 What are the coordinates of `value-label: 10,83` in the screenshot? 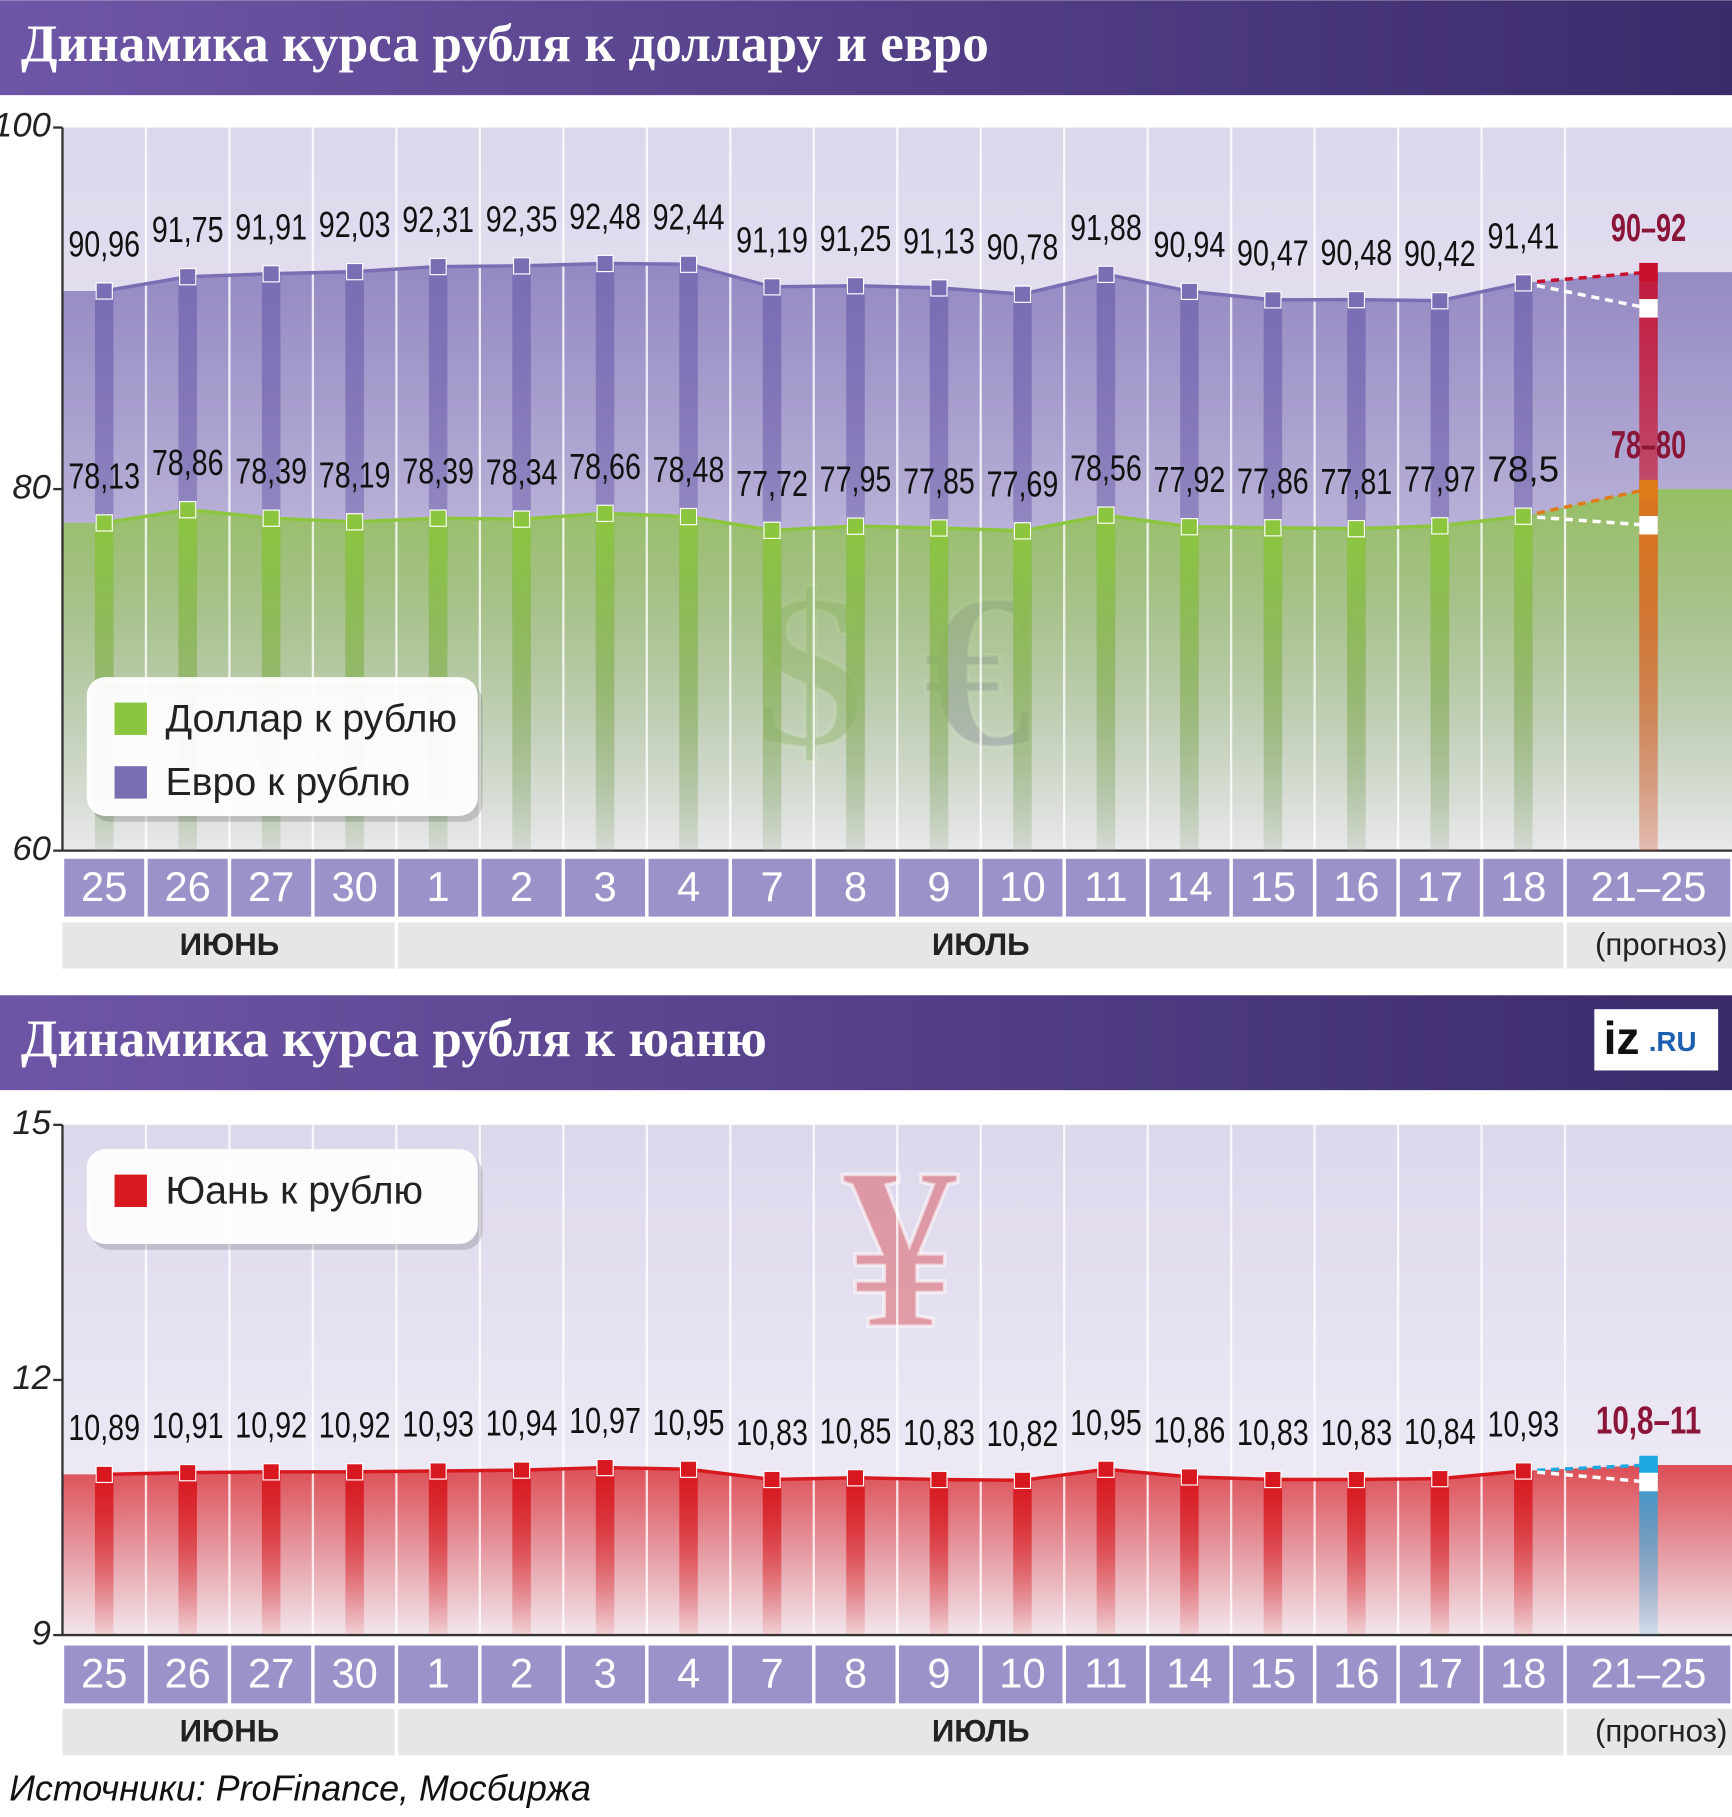 It's located at (1356, 1433).